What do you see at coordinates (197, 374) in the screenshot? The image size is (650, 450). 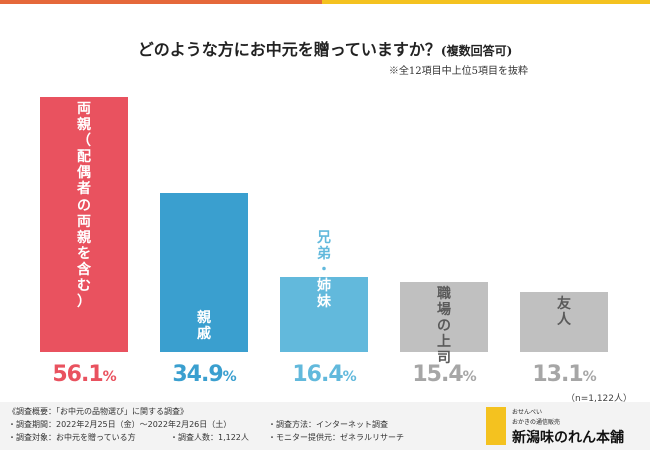 I see `bar-value-number: 34.9` at bounding box center [197, 374].